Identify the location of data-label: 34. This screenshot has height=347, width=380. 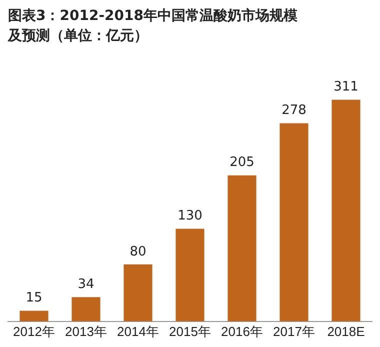
(86, 284).